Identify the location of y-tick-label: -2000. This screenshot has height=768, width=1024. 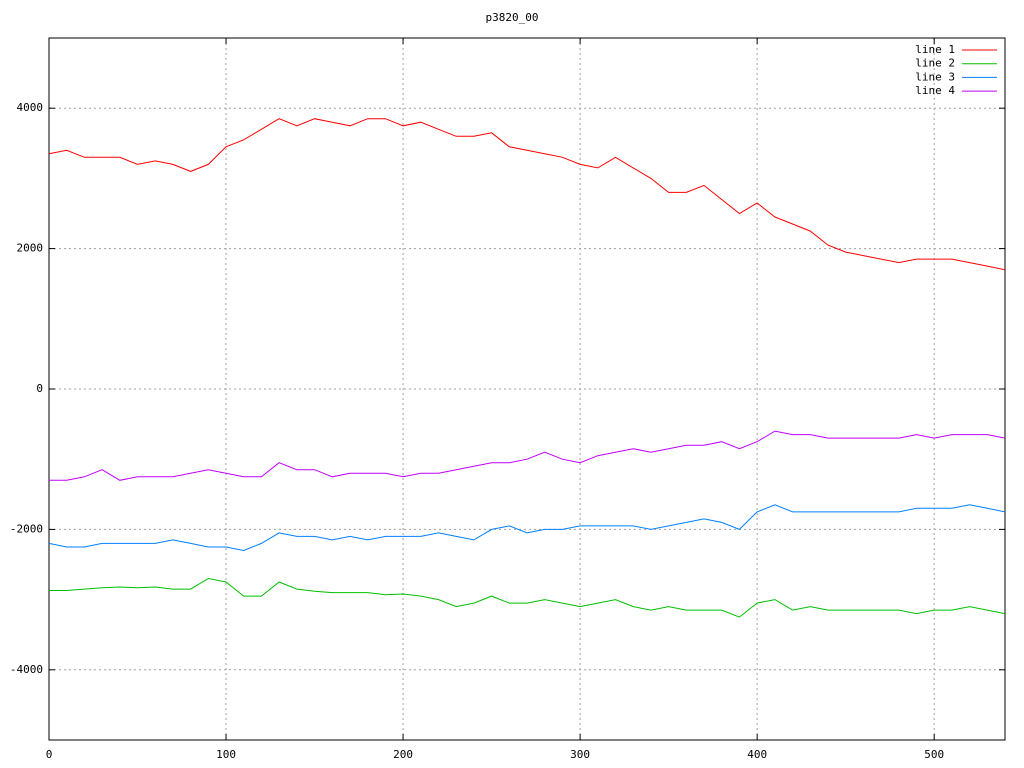
(26, 528).